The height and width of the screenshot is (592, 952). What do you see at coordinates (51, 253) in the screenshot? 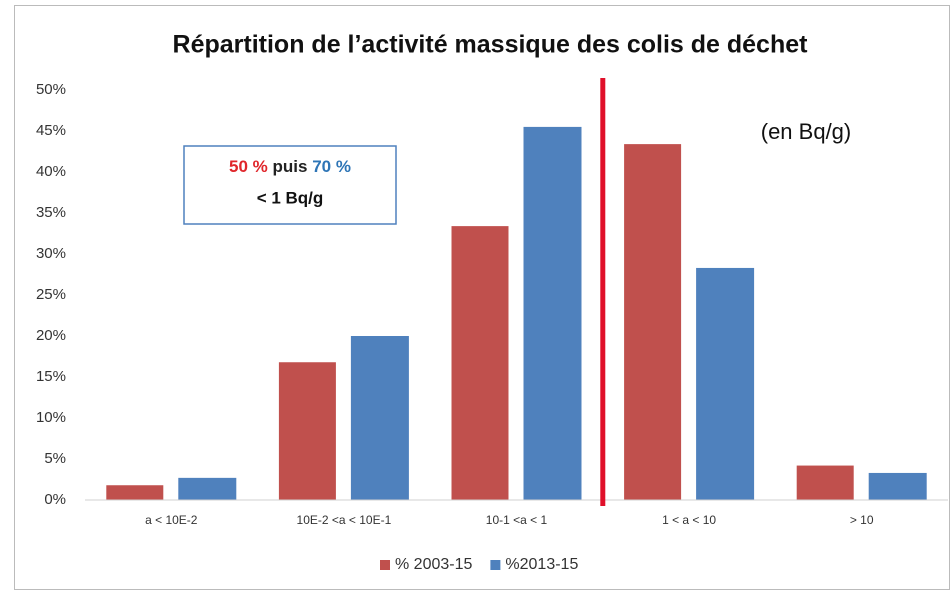
I see `y-tick-label: 30%` at bounding box center [51, 253].